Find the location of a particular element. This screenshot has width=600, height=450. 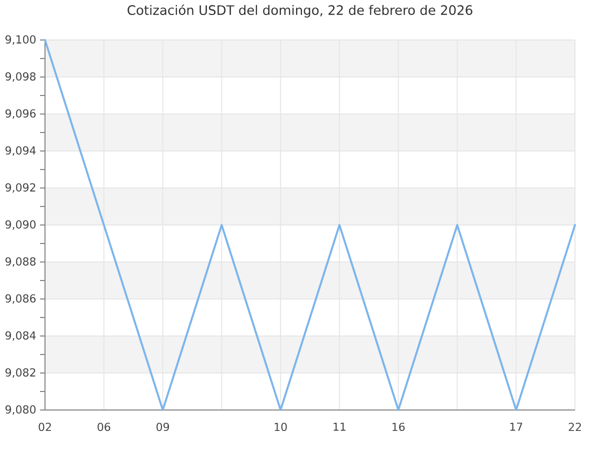

x-tick-label: 16 is located at coordinates (398, 427).